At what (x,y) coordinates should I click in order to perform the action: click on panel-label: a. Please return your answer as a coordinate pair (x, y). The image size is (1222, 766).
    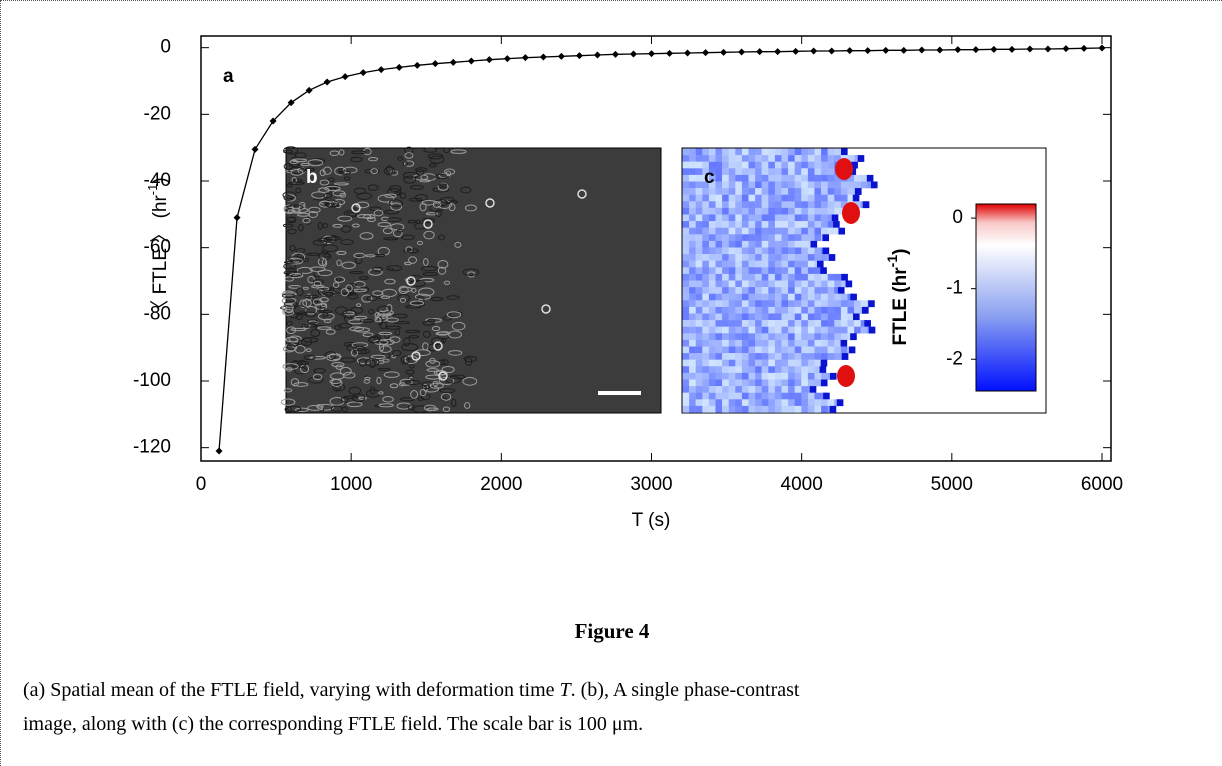
    Looking at the image, I should click on (228, 76).